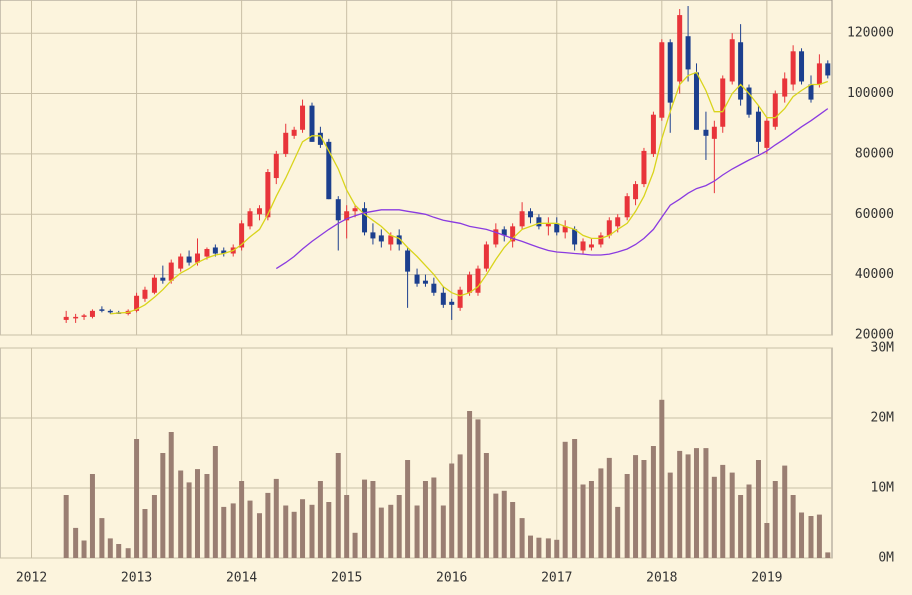  Describe the element at coordinates (31, 578) in the screenshot. I see `x-tick-label: 2012` at that location.